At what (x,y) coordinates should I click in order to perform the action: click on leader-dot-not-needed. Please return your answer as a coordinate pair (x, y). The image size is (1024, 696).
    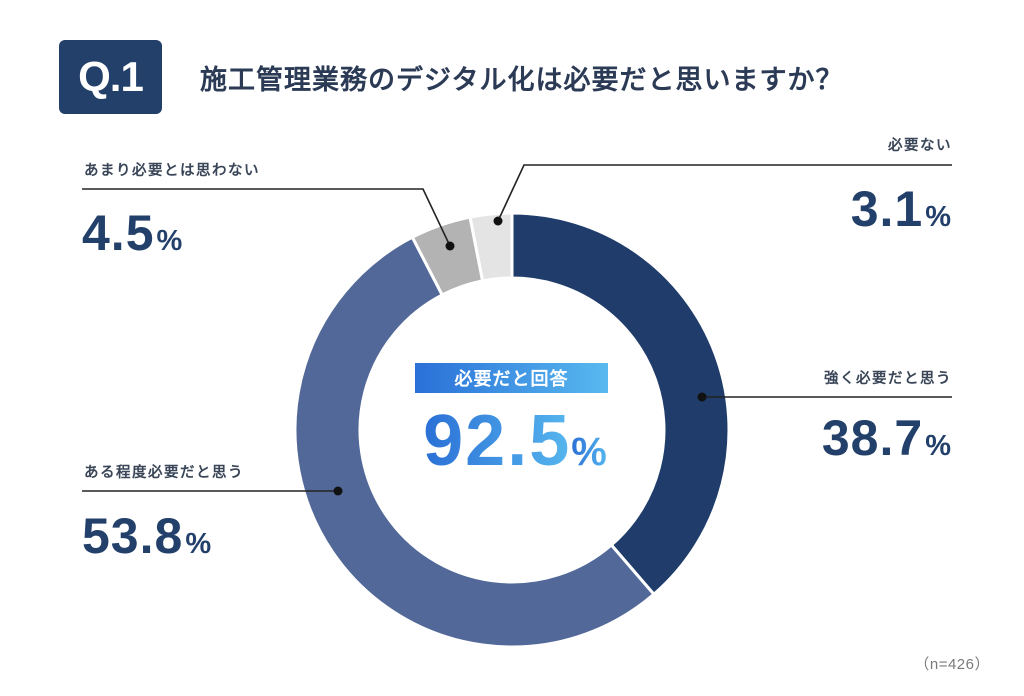
    Looking at the image, I should click on (498, 221).